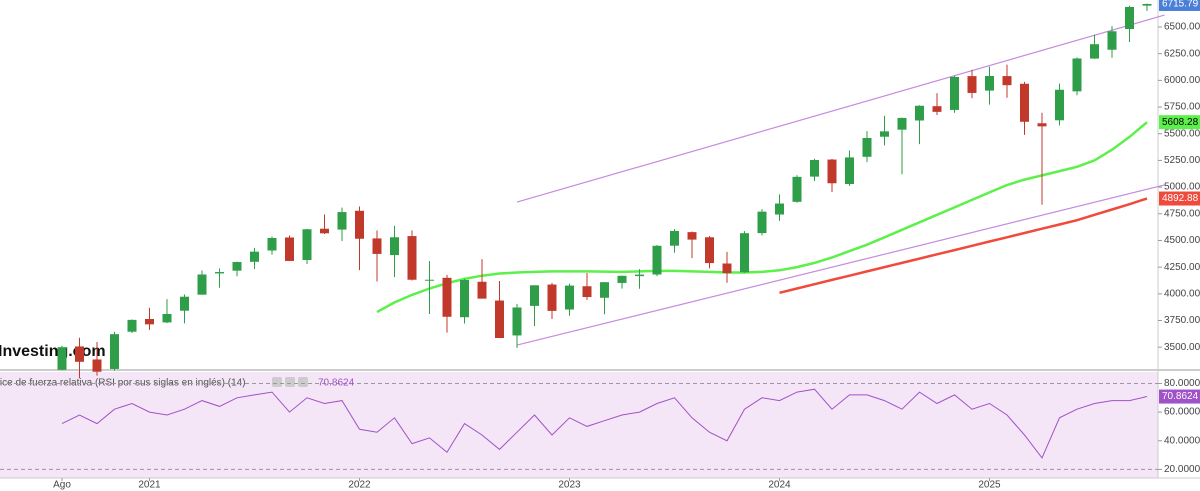 This screenshot has width=1200, height=491. What do you see at coordinates (989, 485) in the screenshot?
I see `x-tick-label: 2025` at bounding box center [989, 485].